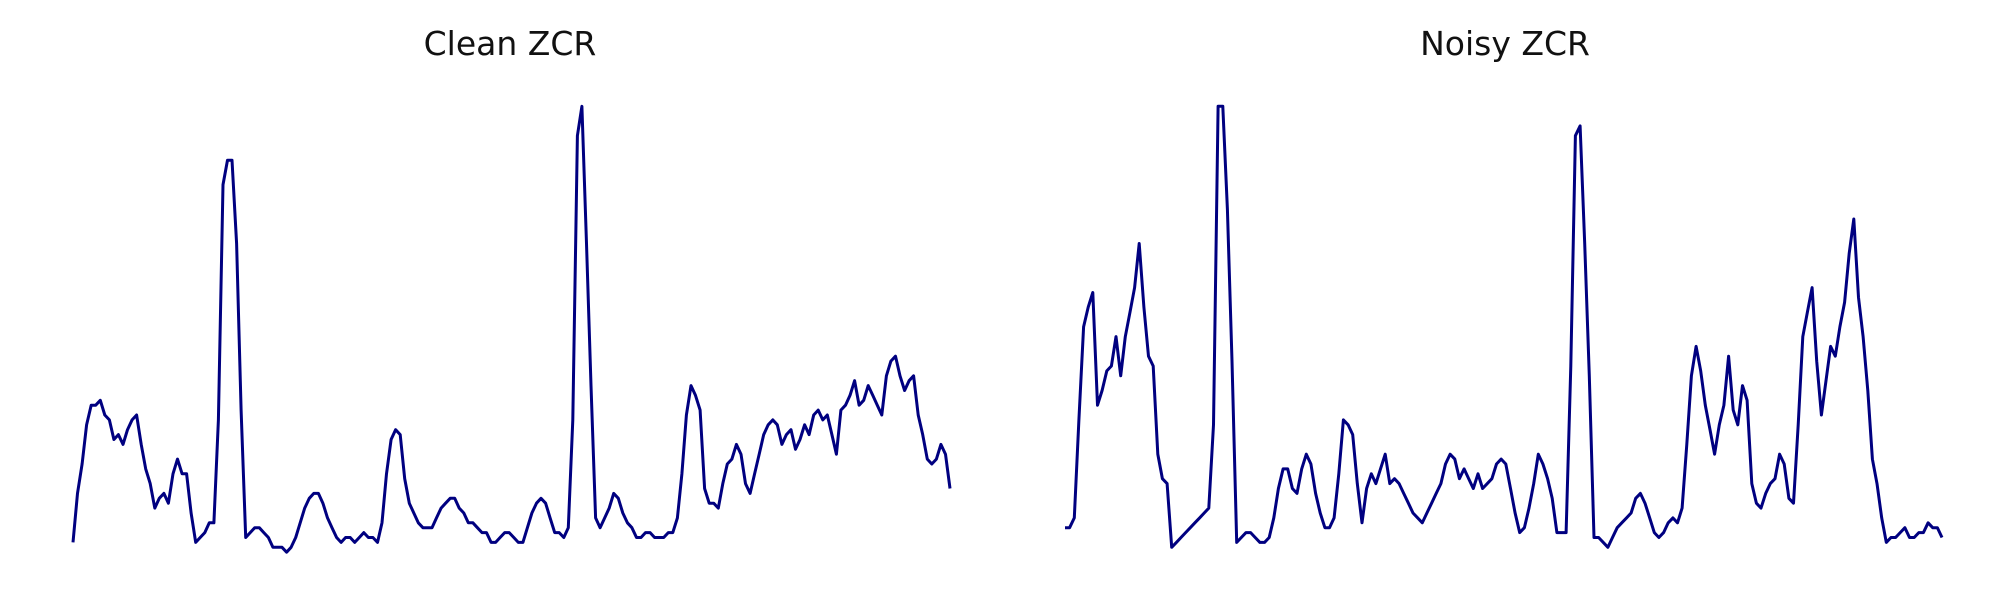 This screenshot has height=600, width=2000. Describe the element at coordinates (510, 43) in the screenshot. I see `clean-zcr-title: Clean ZCR` at that location.